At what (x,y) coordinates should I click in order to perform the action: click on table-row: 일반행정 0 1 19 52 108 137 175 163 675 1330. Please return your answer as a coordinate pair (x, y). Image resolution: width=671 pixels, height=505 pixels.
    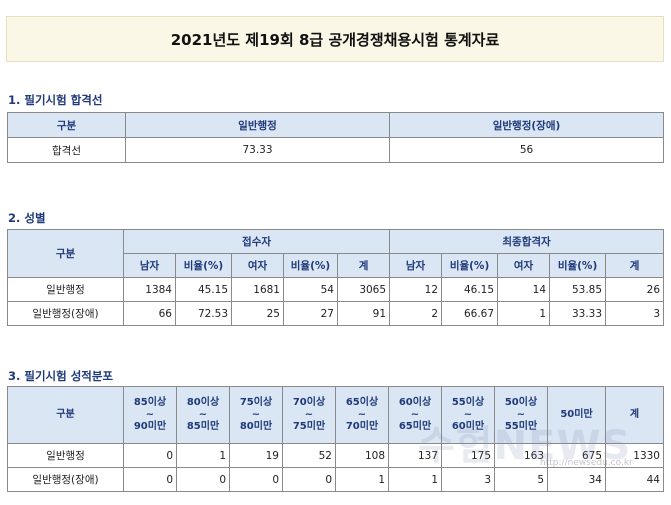
    Looking at the image, I should click on (335, 455).